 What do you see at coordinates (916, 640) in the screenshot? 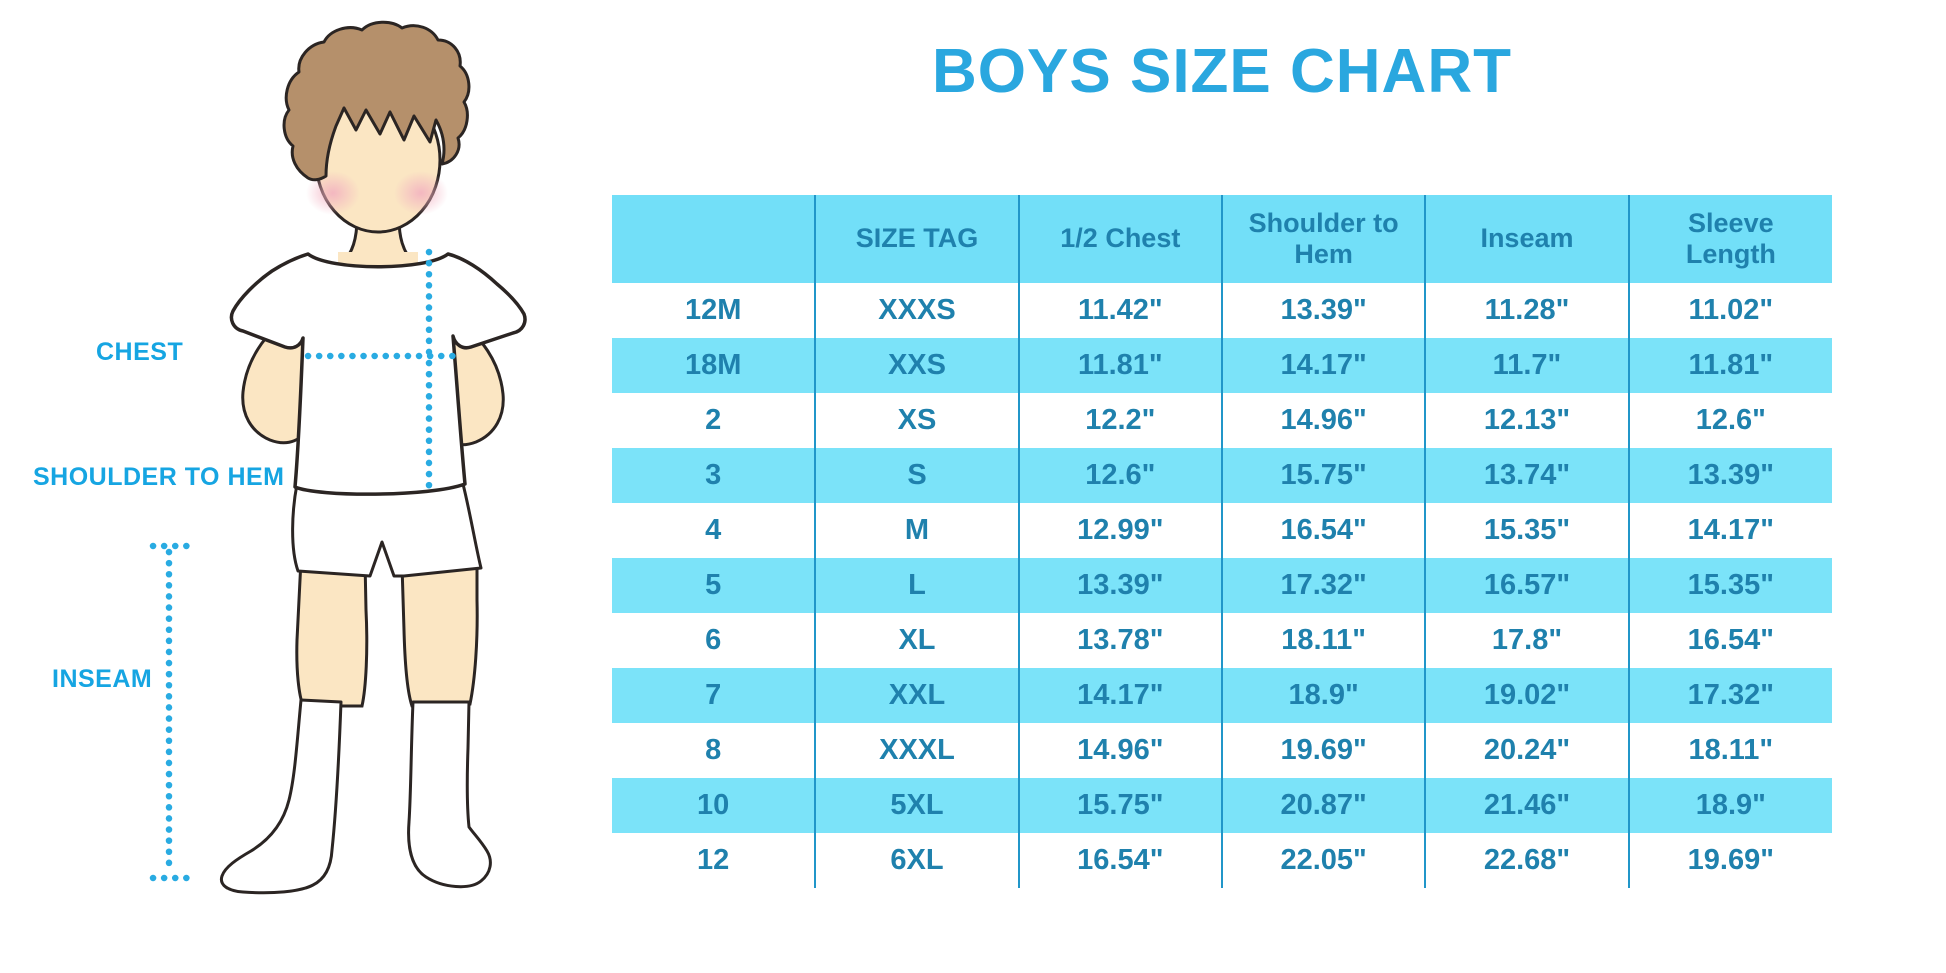
I see `table-cell: XL` at bounding box center [916, 640].